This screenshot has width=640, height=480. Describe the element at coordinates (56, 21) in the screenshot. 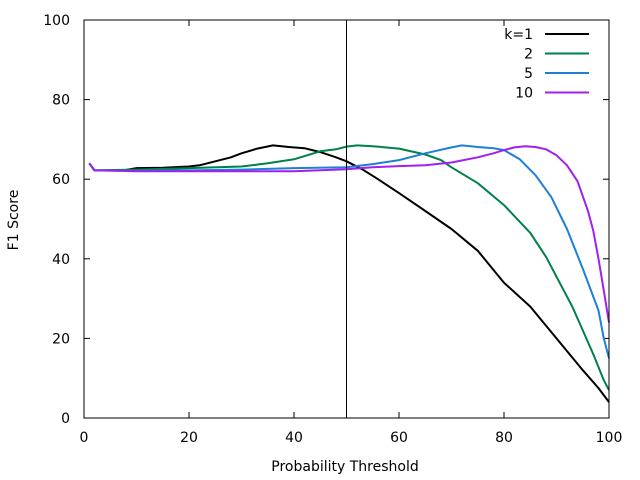

I see `y-tick-label: 100` at that location.